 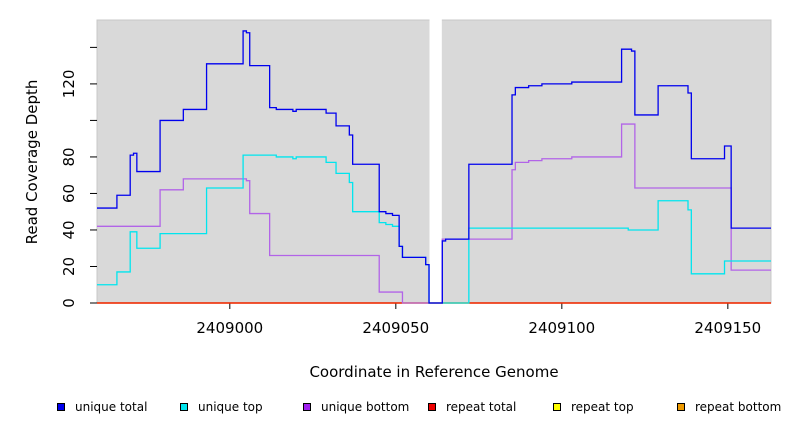 What do you see at coordinates (738, 407) in the screenshot?
I see `legend-label: repeat bottom` at bounding box center [738, 407].